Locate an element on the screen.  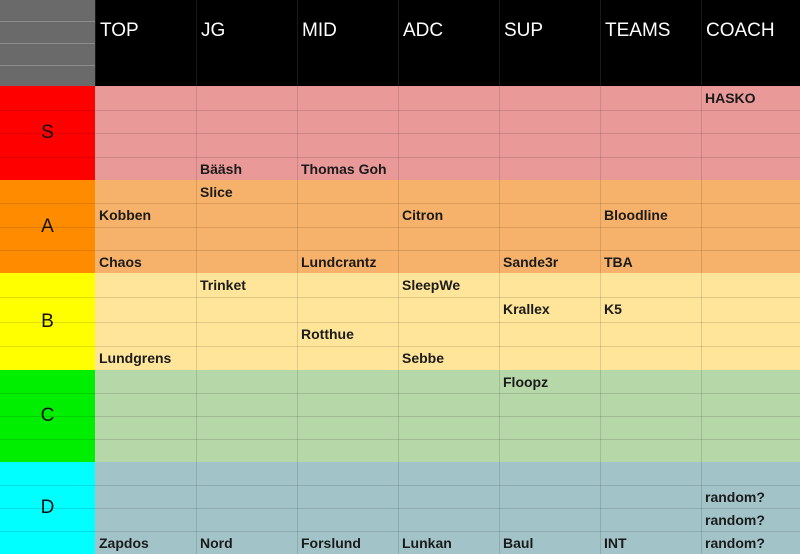
entry-cell: K5 is located at coordinates (613, 309).